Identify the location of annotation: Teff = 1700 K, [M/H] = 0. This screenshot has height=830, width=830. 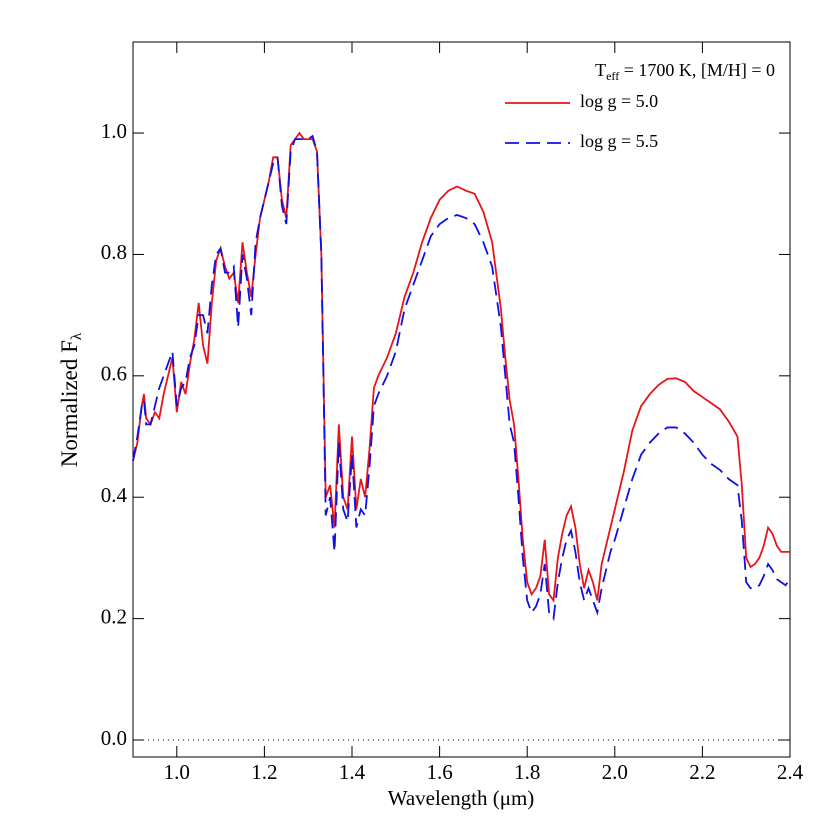
(685, 71).